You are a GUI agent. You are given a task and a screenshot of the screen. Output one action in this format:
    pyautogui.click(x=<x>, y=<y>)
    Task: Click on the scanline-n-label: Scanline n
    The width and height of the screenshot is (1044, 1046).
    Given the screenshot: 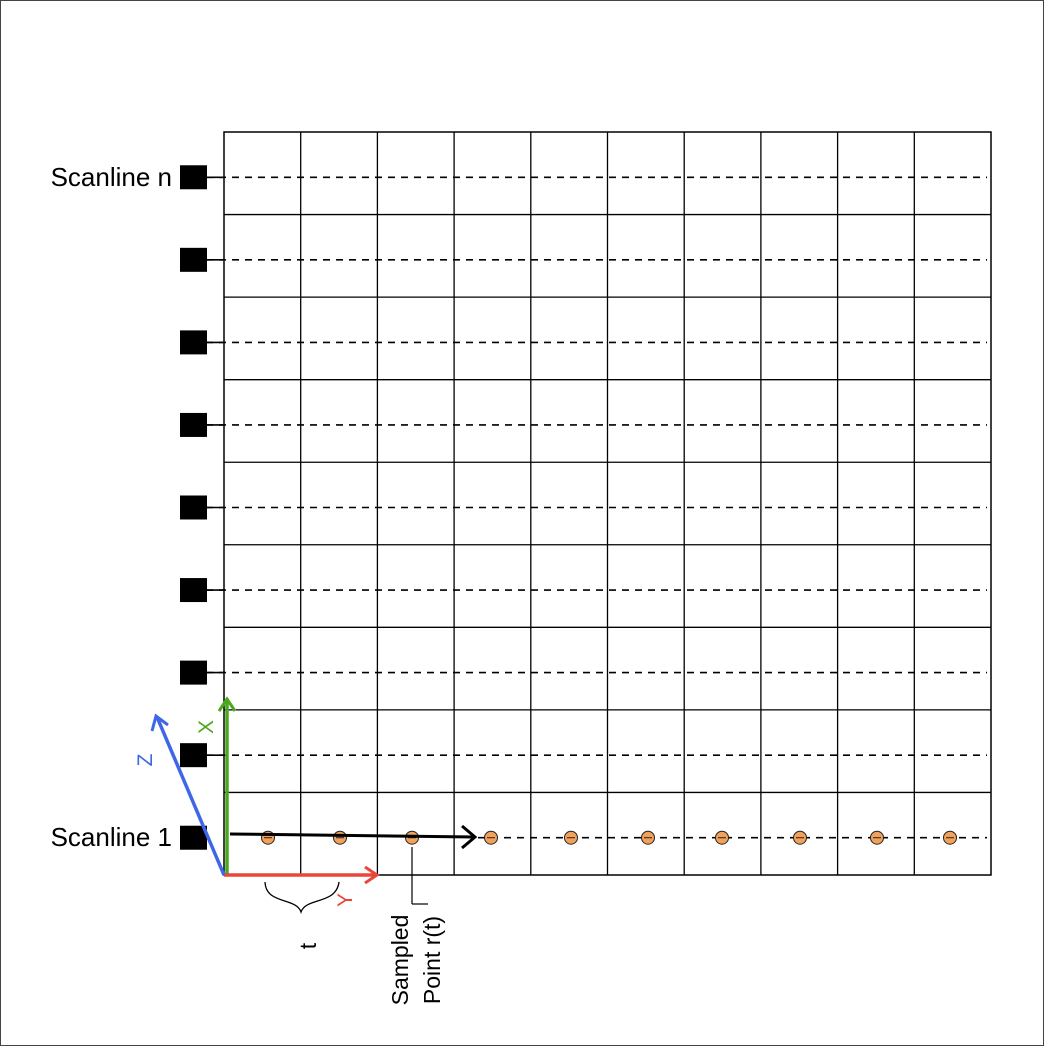 What is the action you would take?
    pyautogui.click(x=111, y=177)
    